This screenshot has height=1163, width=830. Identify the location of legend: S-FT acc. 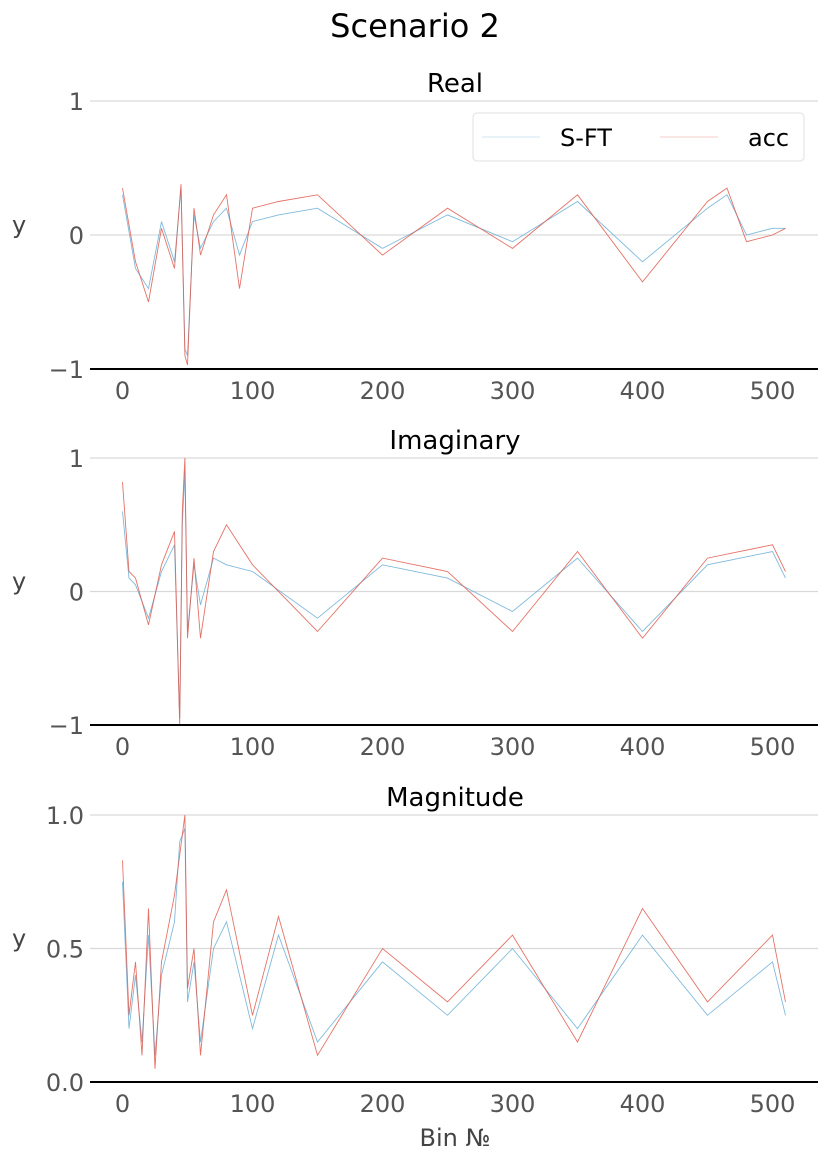
(638, 137).